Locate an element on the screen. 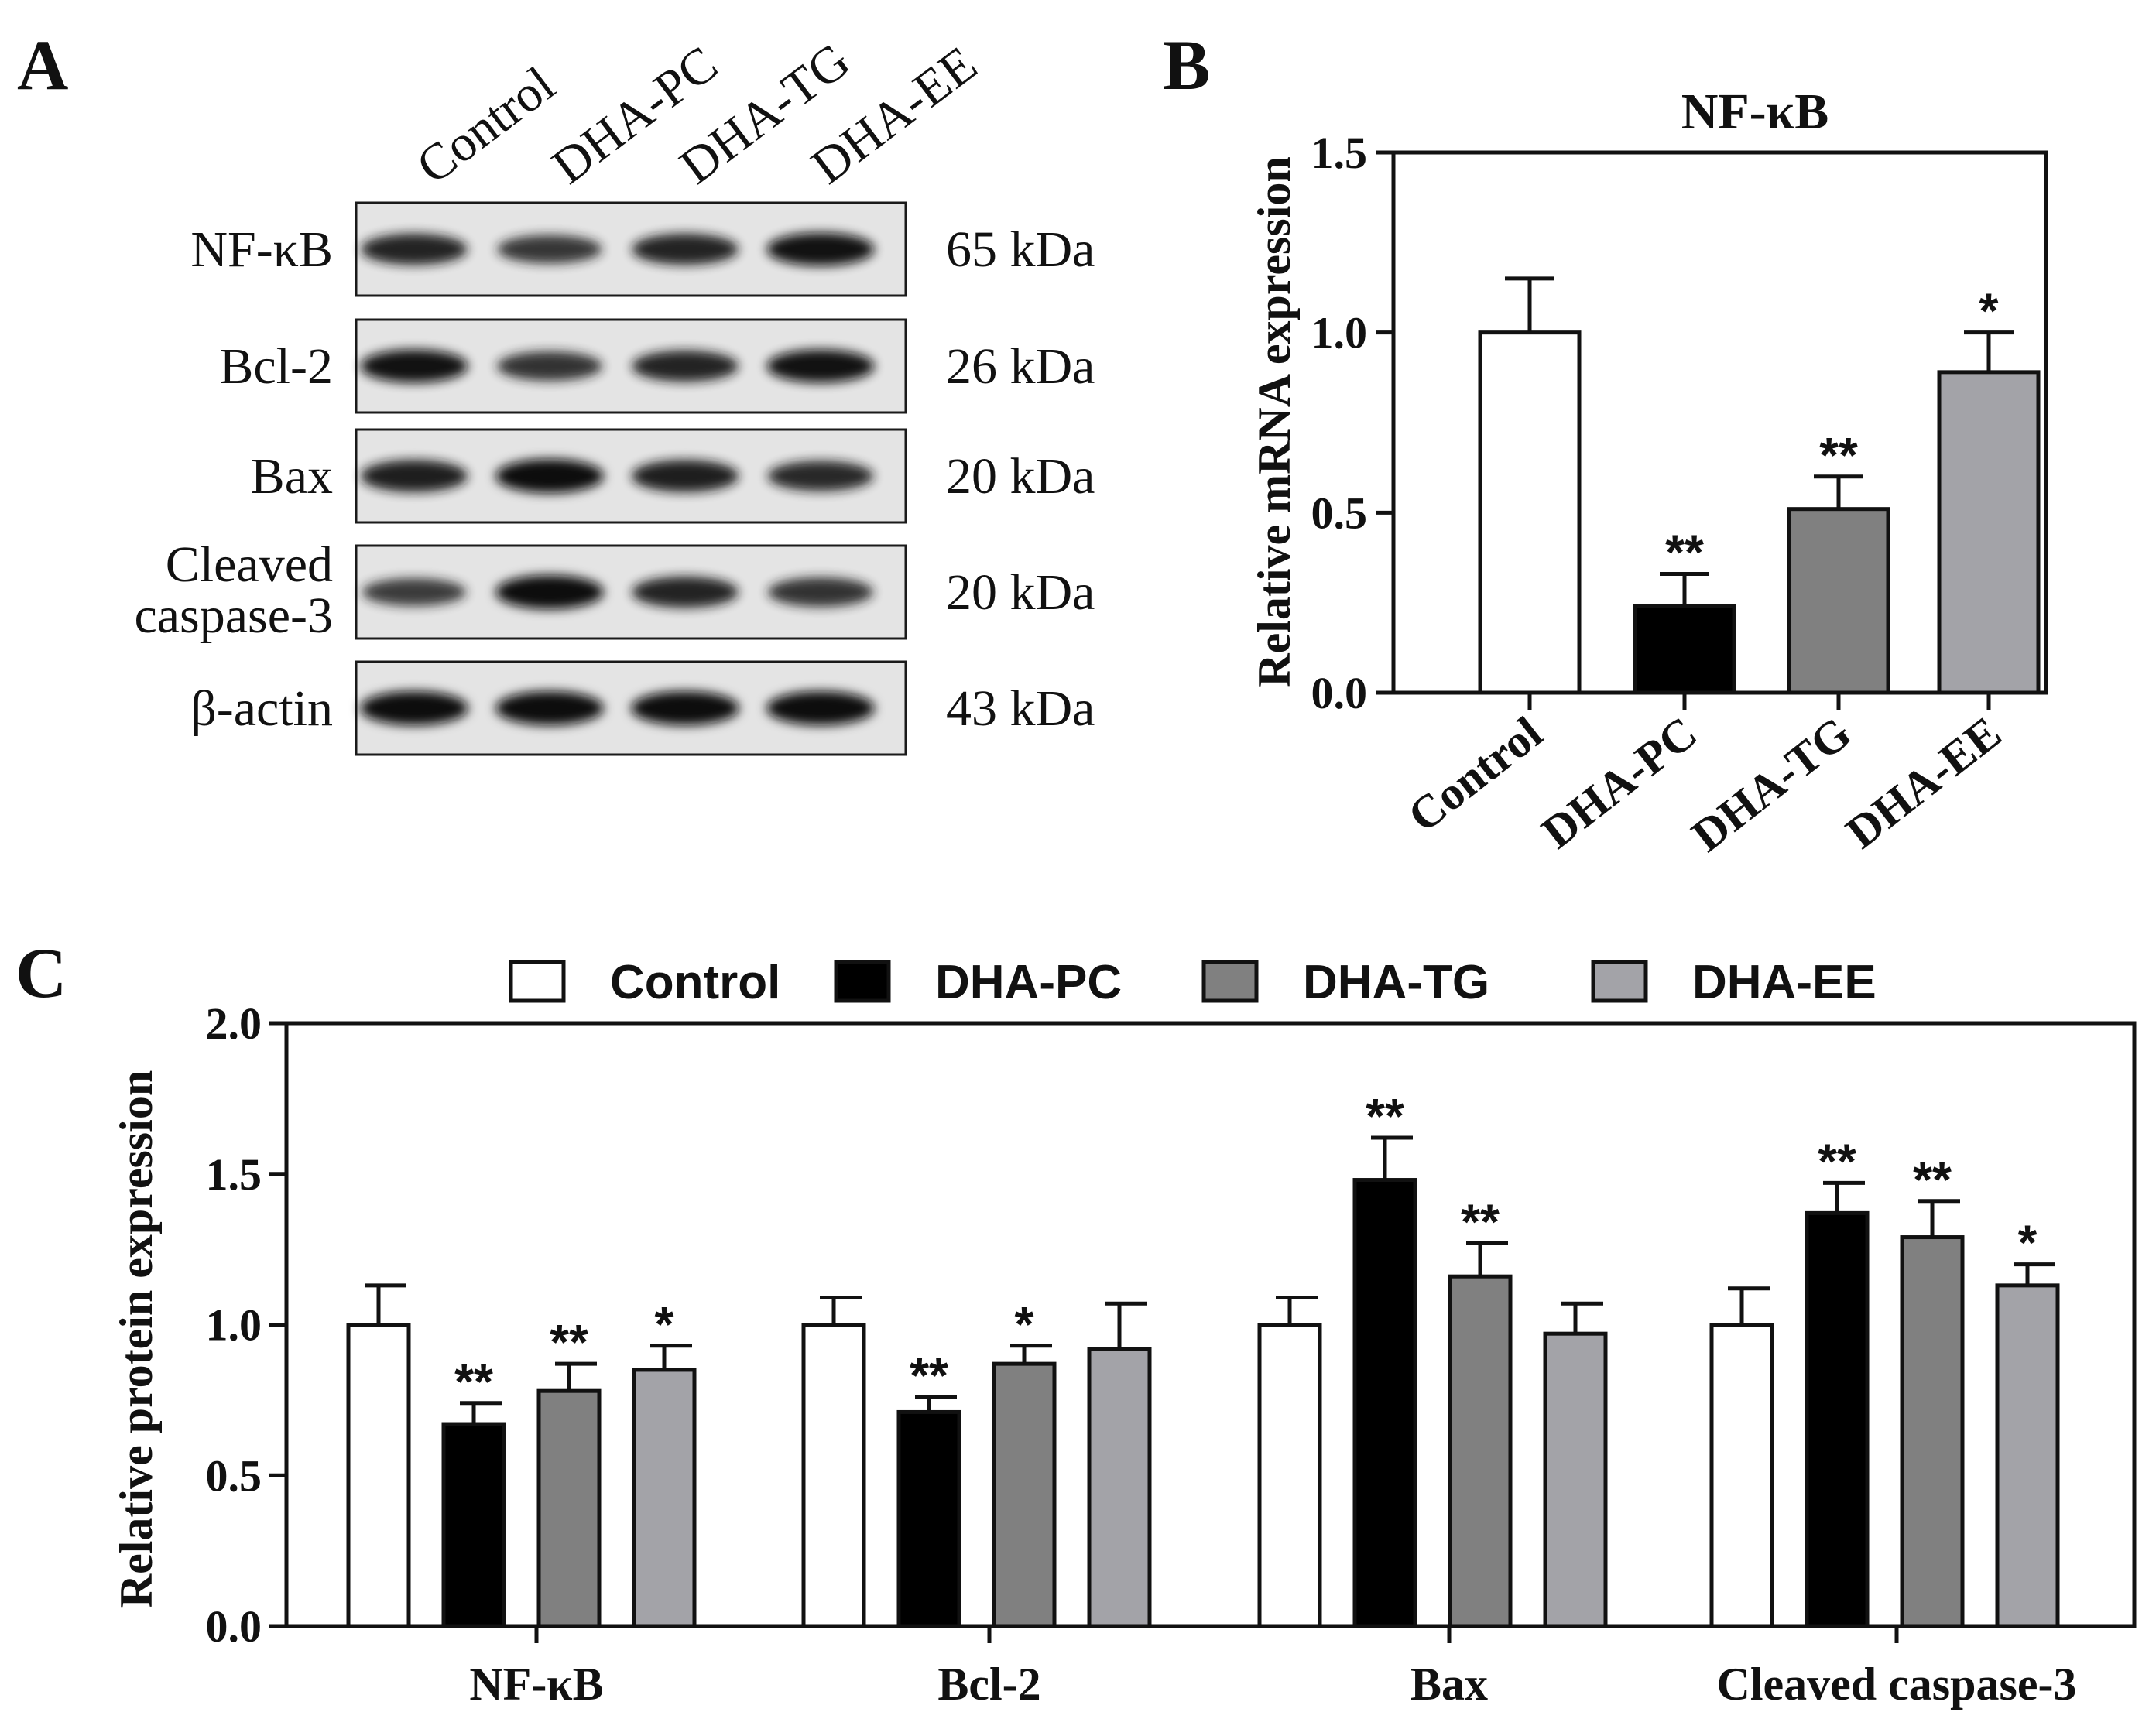 This screenshot has width=2149, height=1736. x-tick-label: Control is located at coordinates (1475, 774).